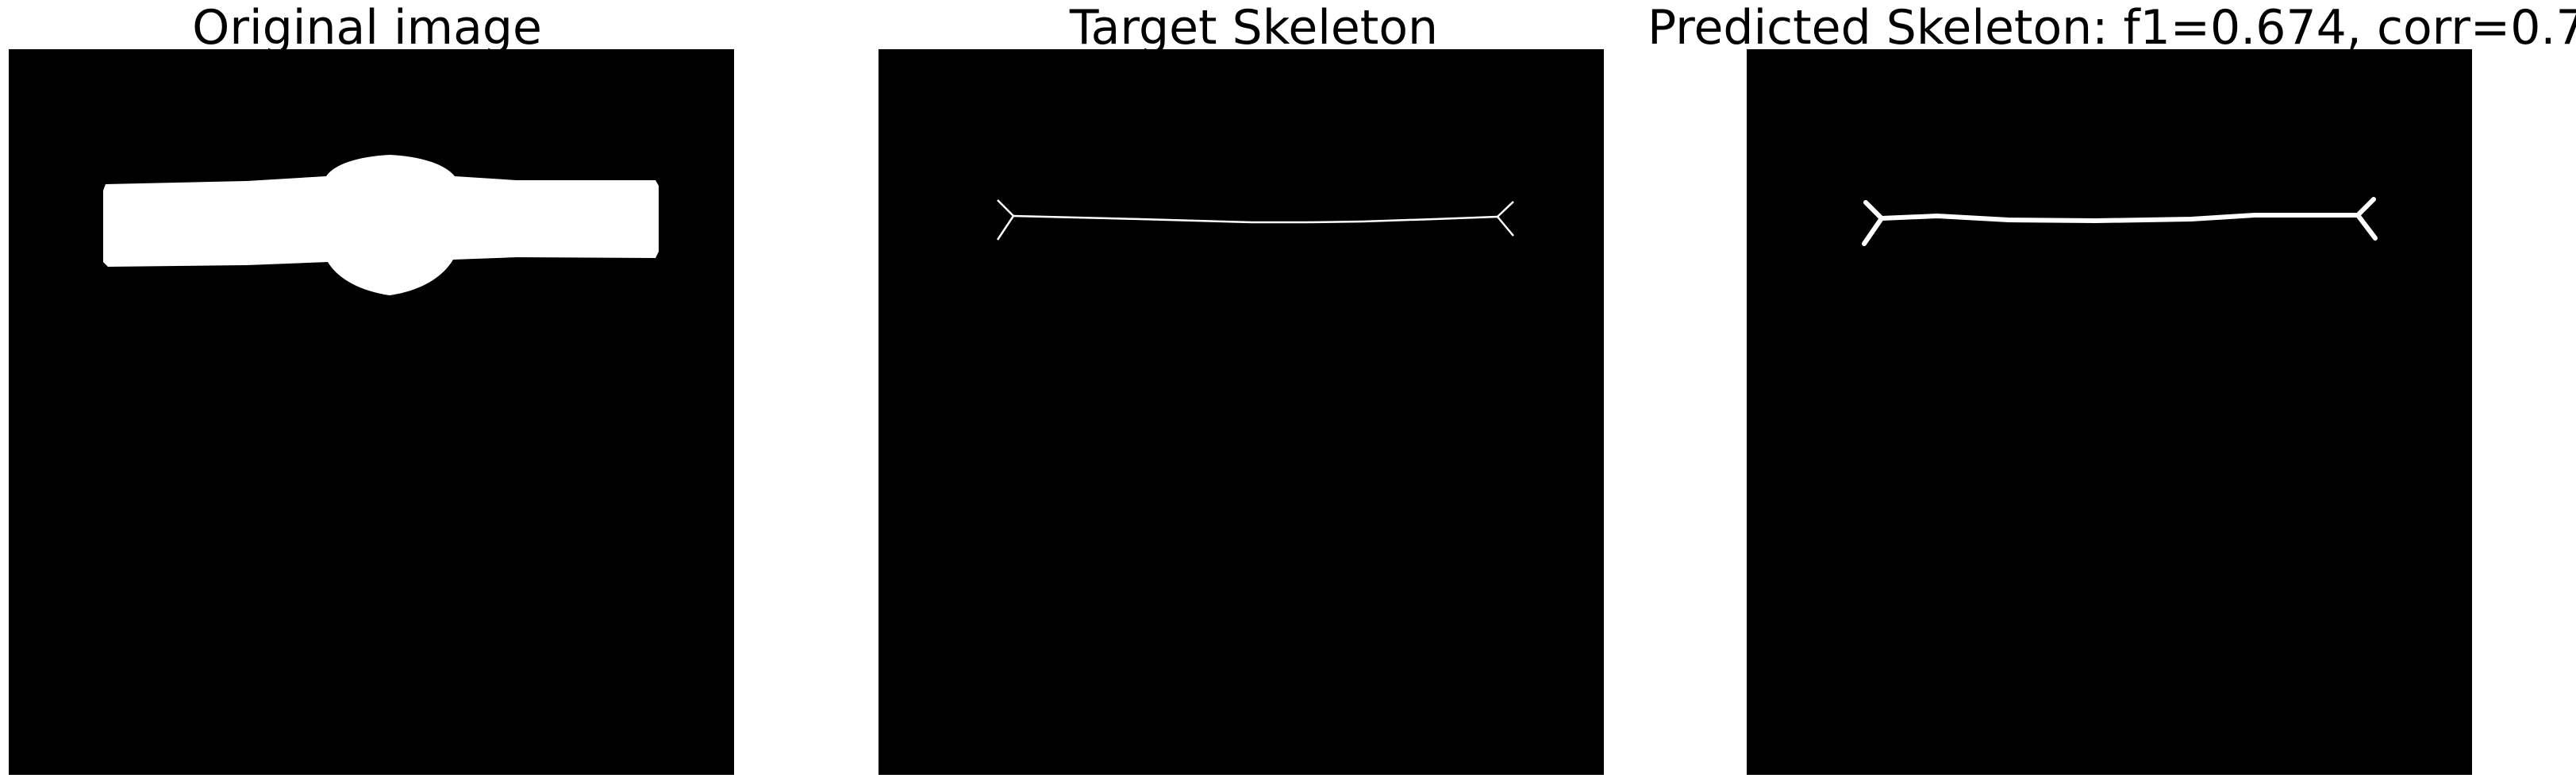  I want to click on target-left-branch-upper, so click(1005, 208).